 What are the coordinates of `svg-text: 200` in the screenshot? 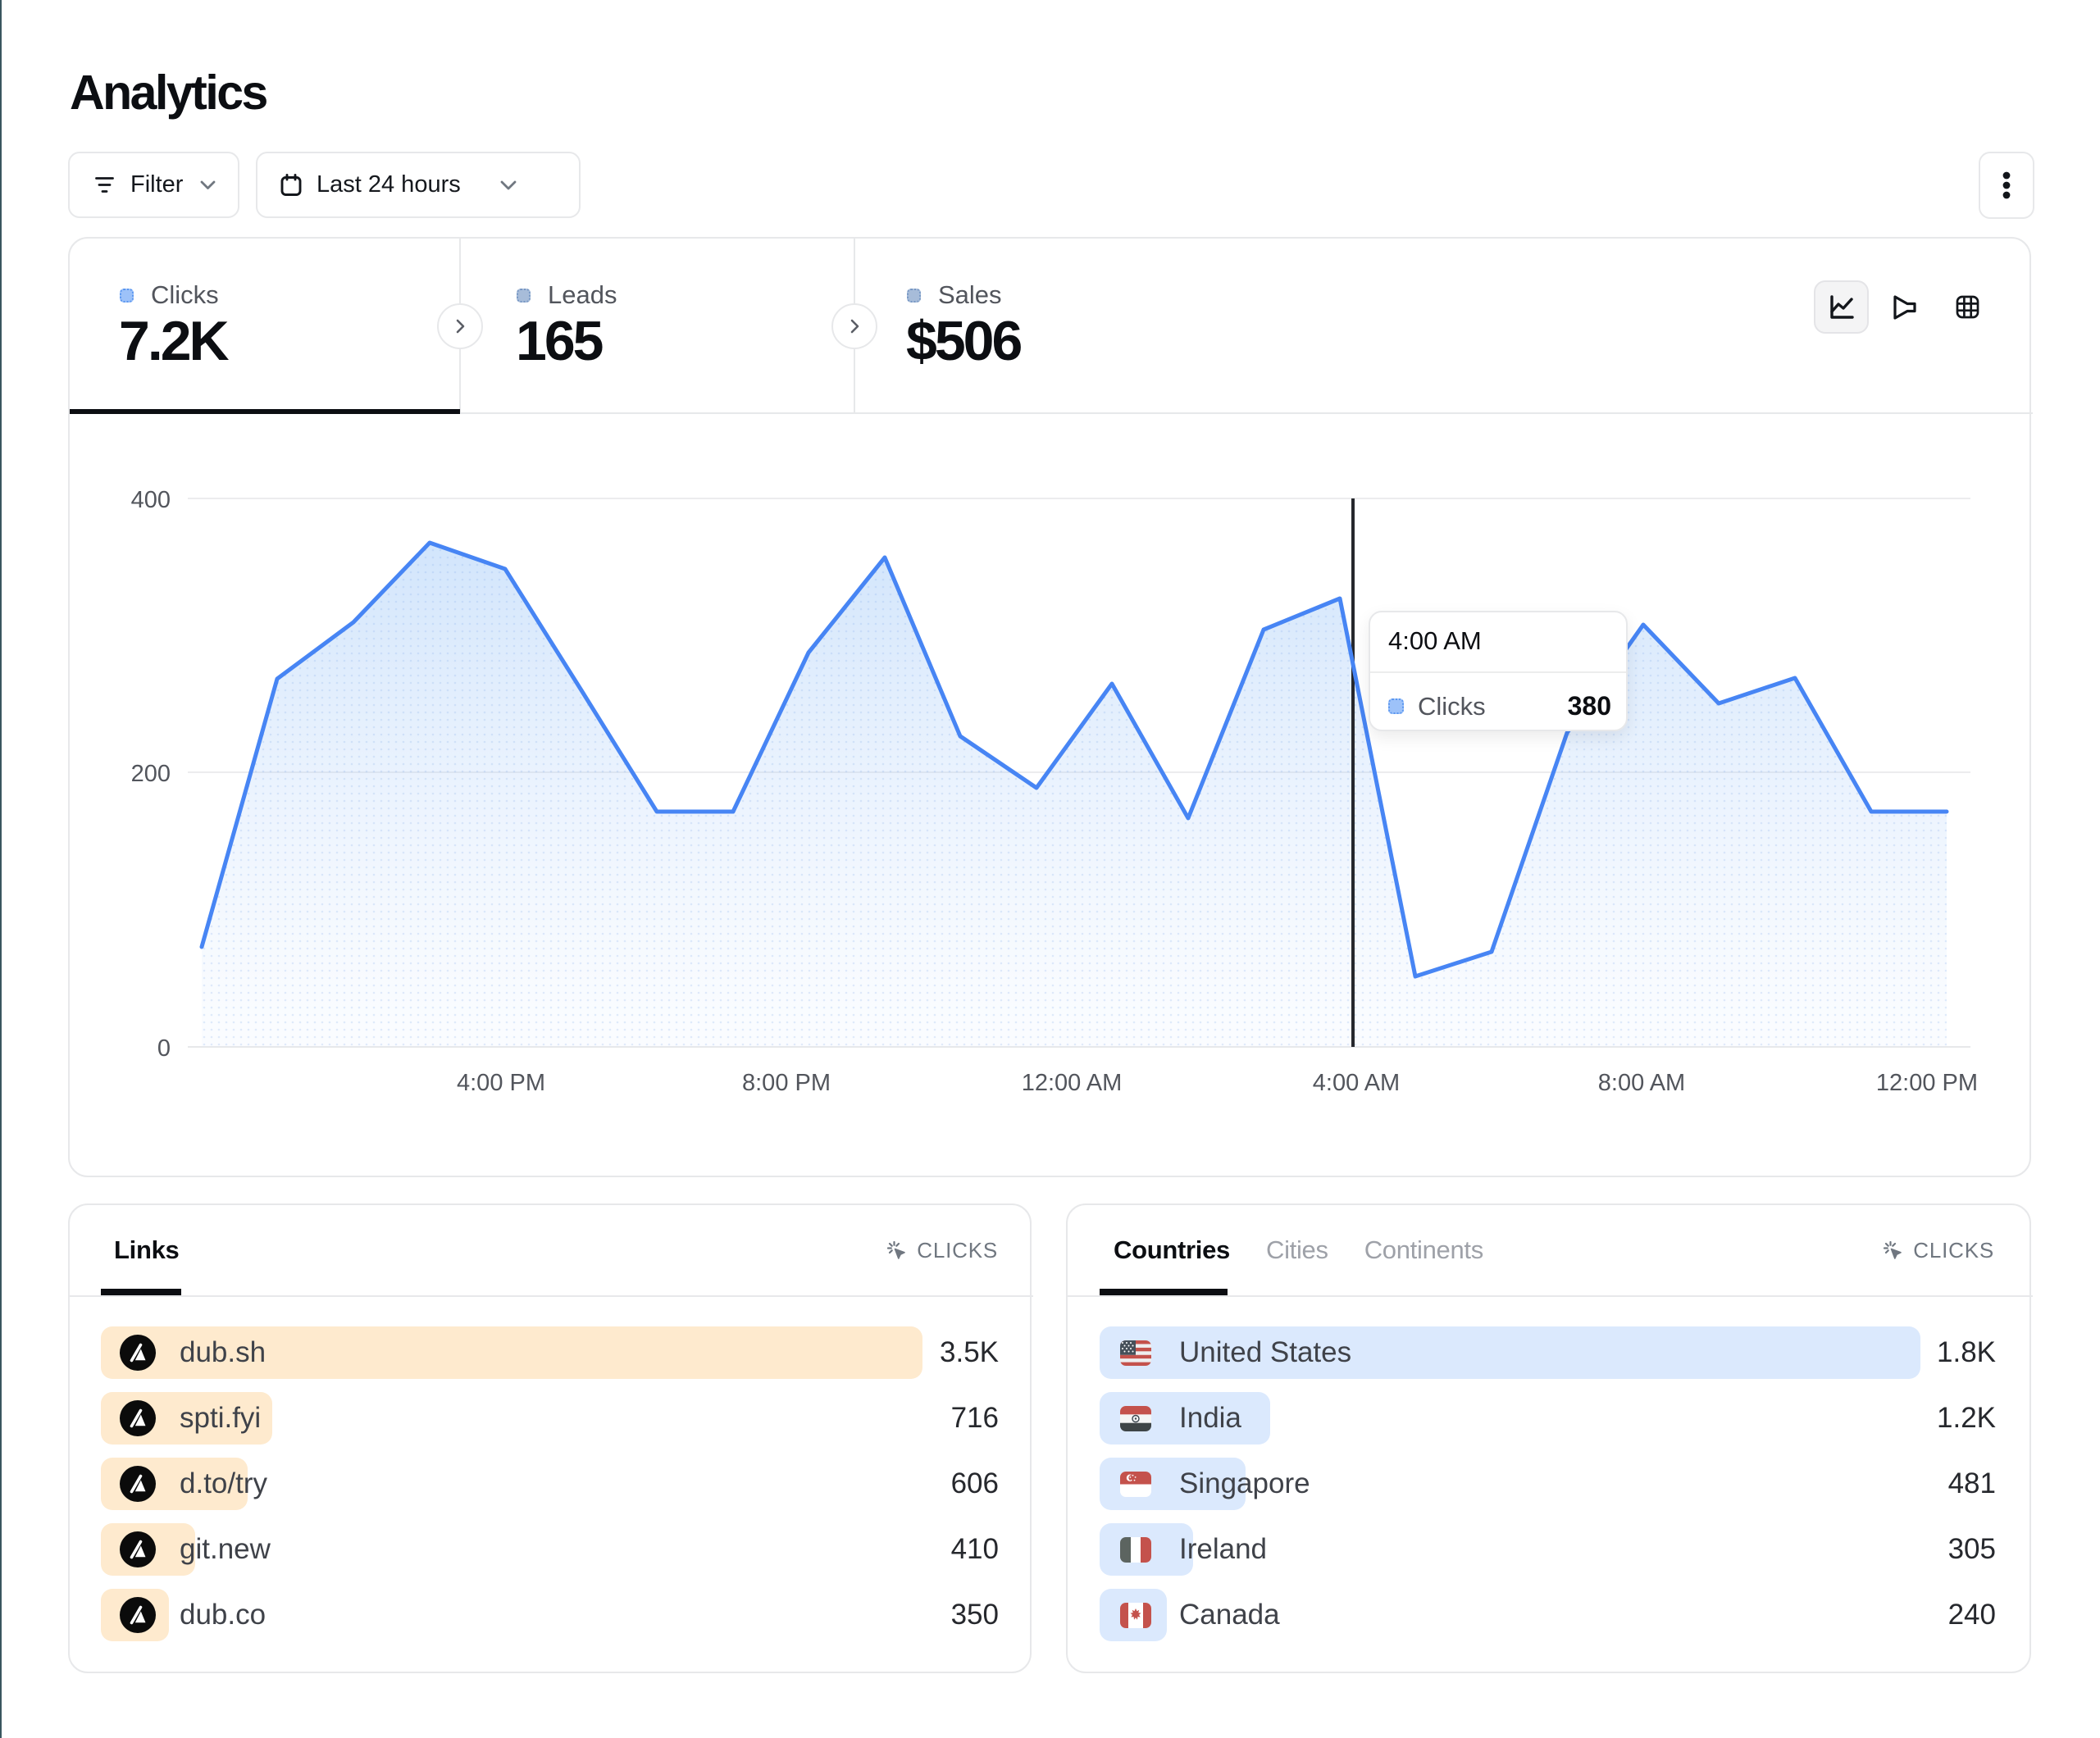 It's located at (151, 774).